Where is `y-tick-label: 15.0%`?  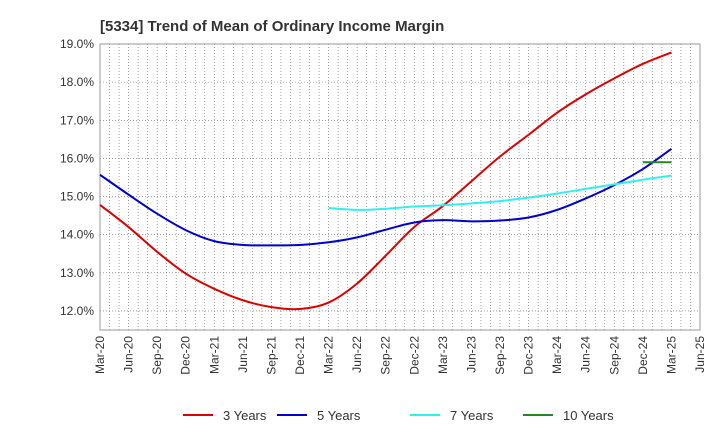
y-tick-label: 15.0% is located at coordinates (77, 197).